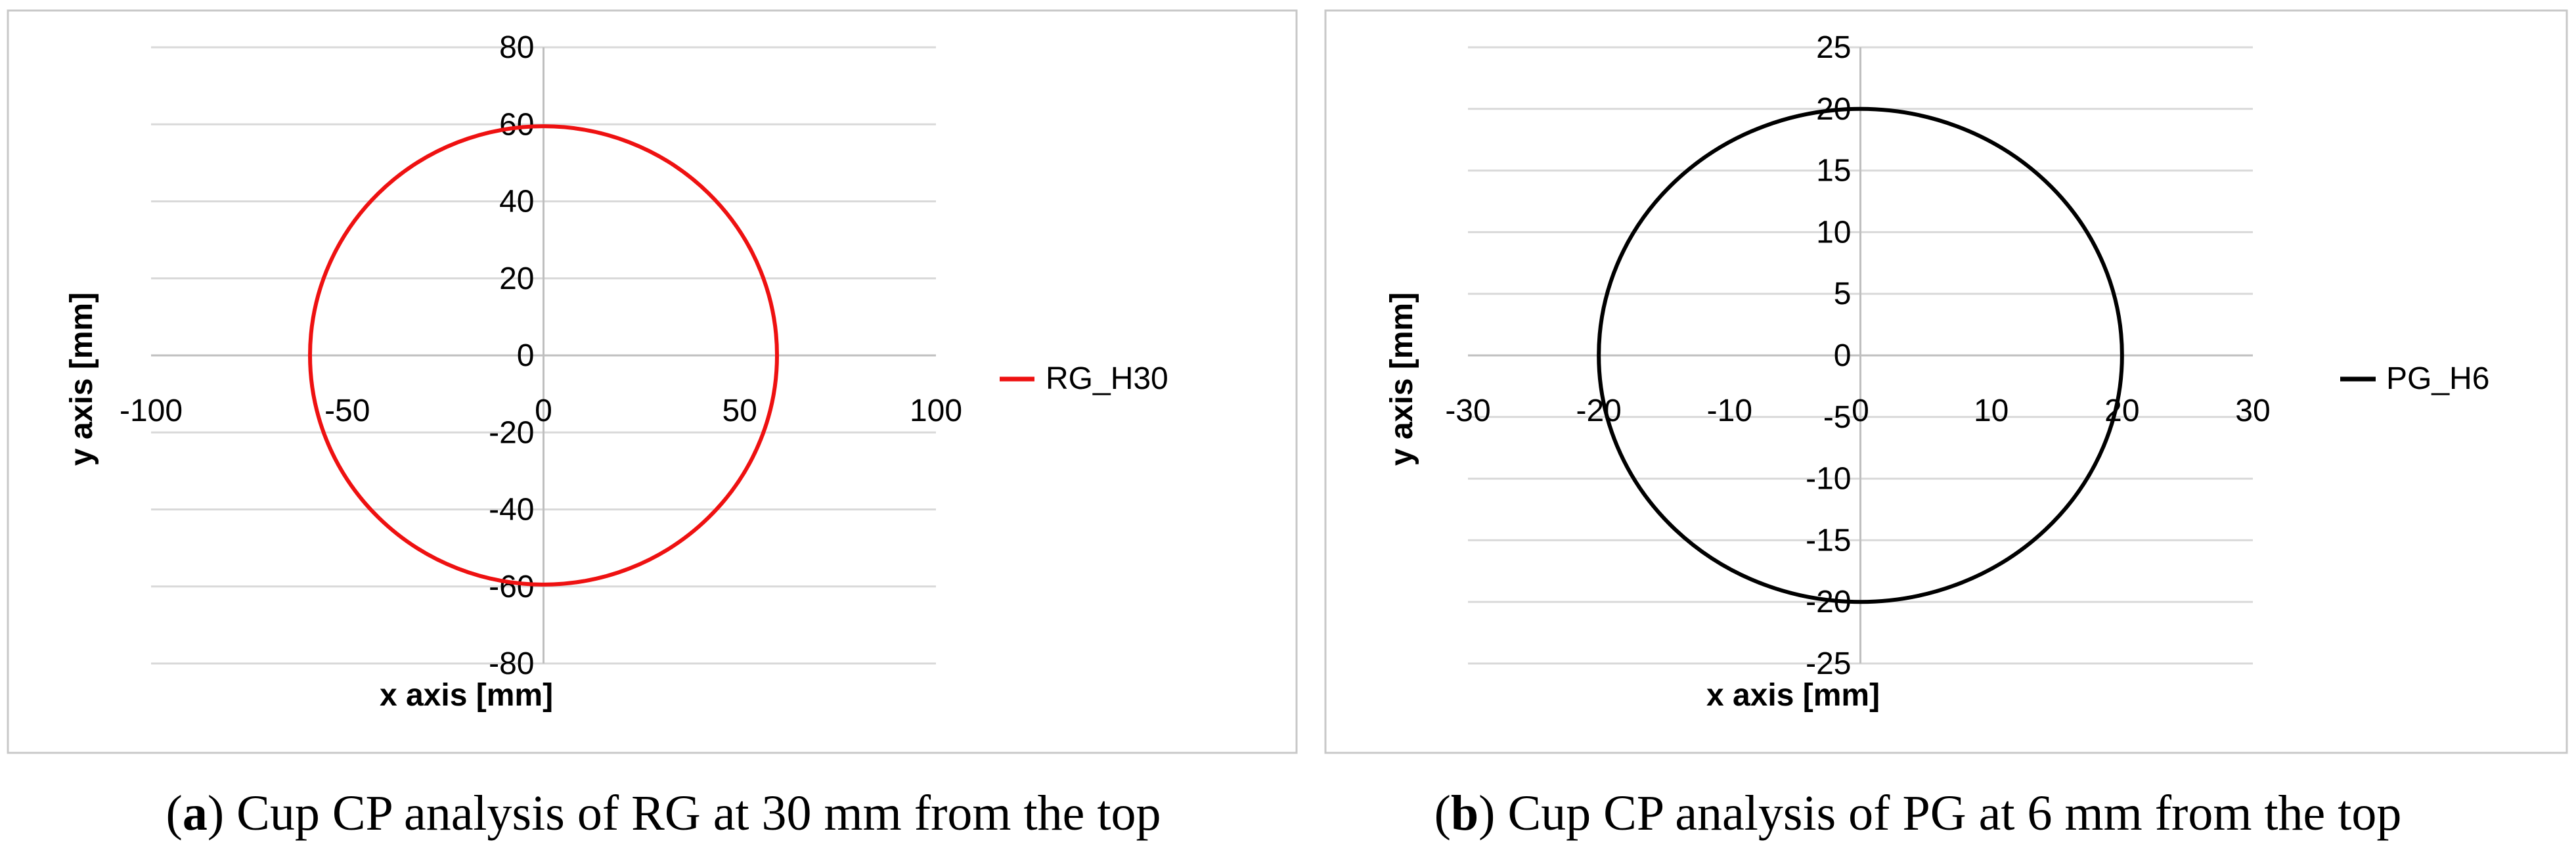 This screenshot has width=2576, height=854. I want to click on y-tick-label: 5, so click(1843, 294).